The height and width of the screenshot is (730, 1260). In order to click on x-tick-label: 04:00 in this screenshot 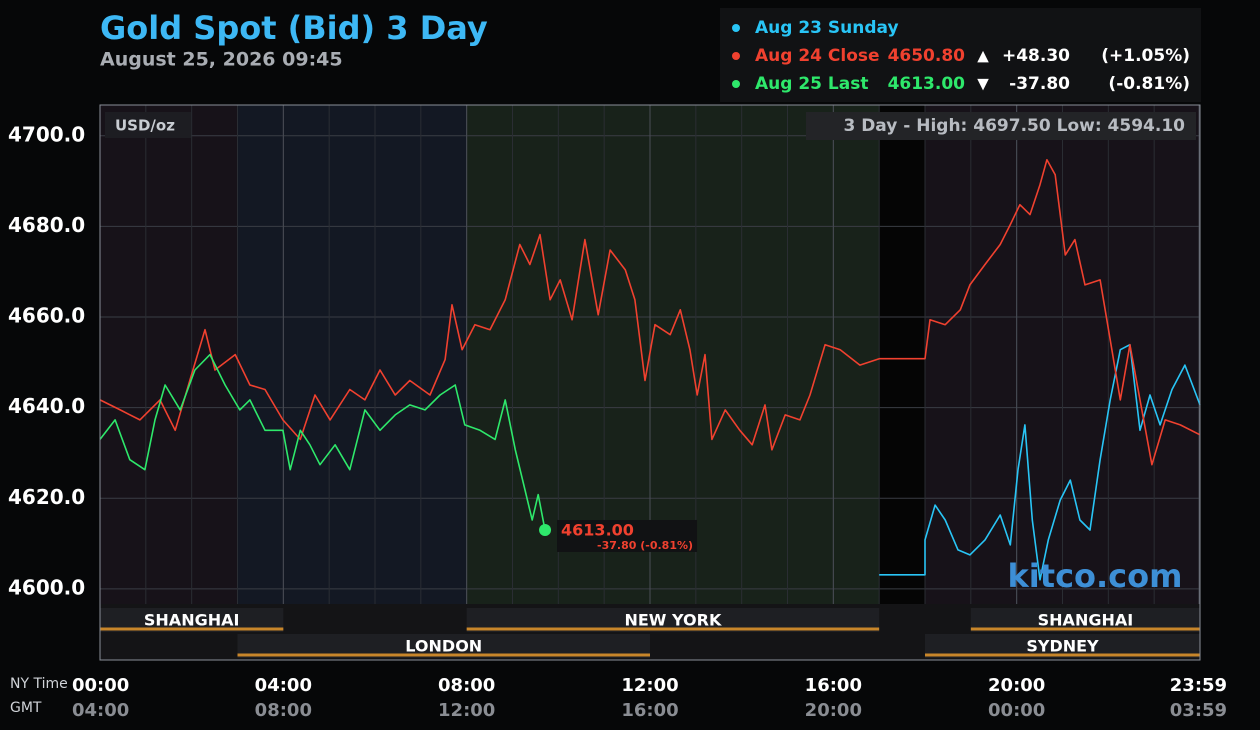, I will do `click(283, 685)`.